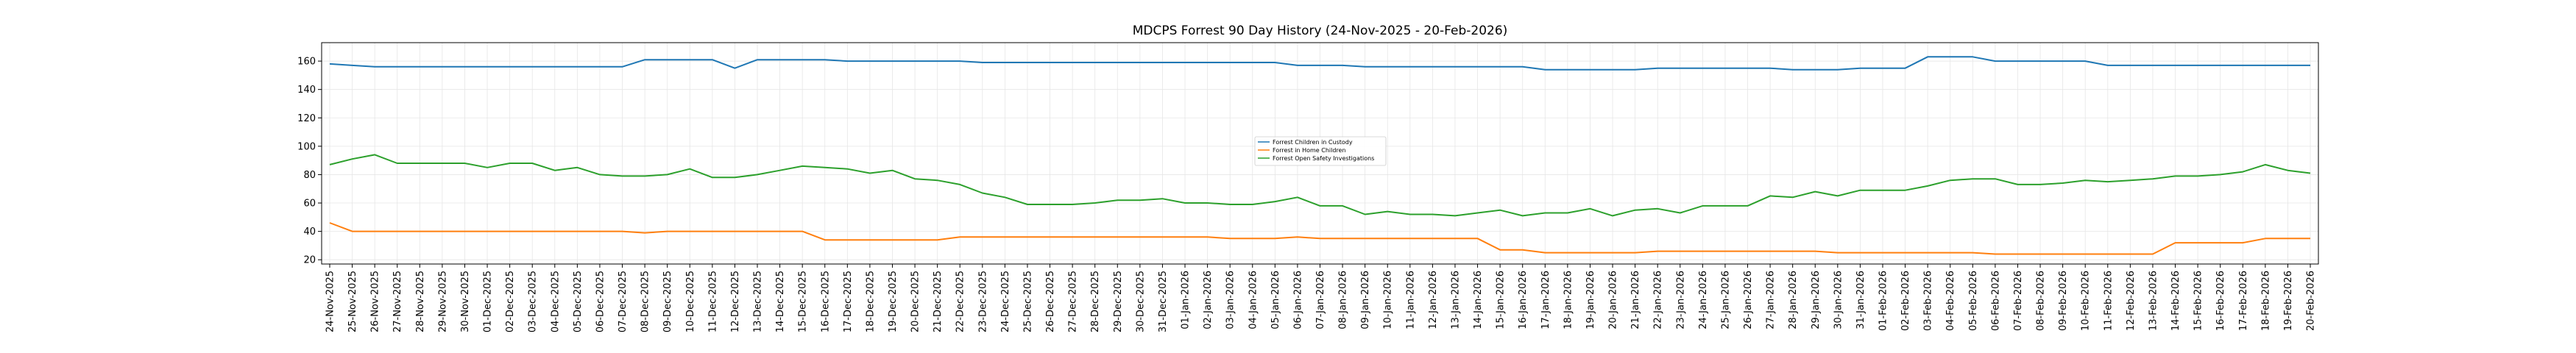  What do you see at coordinates (1230, 300) in the screenshot?
I see `x-tick-label: 03-Jan-2026` at bounding box center [1230, 300].